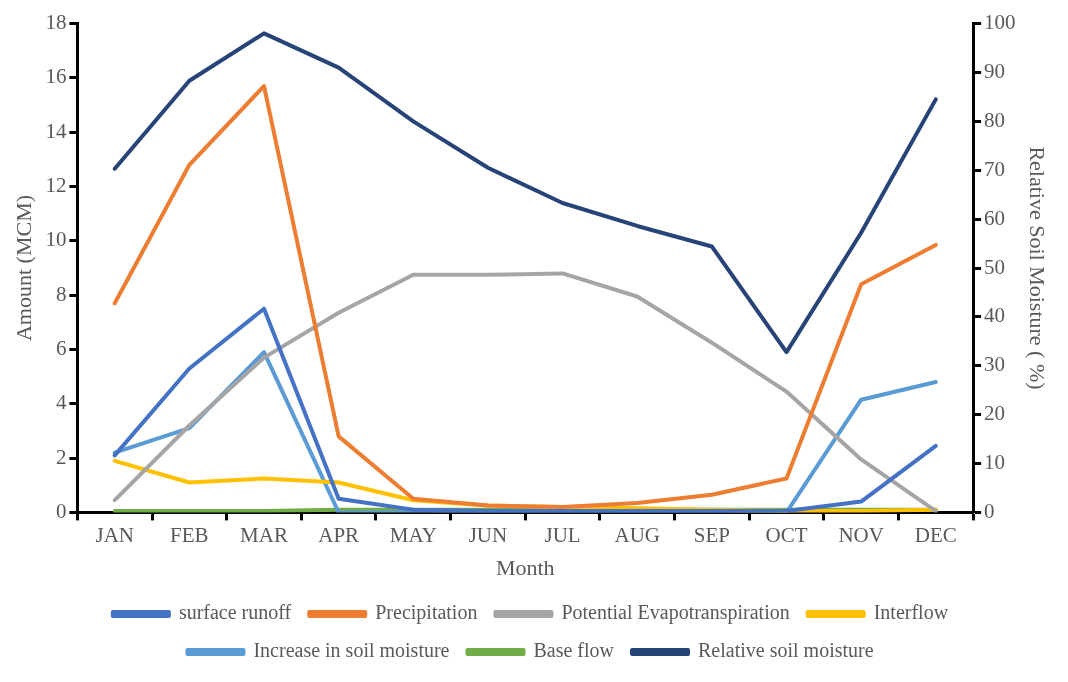  What do you see at coordinates (61, 293) in the screenshot?
I see `y-tick-label: 8` at bounding box center [61, 293].